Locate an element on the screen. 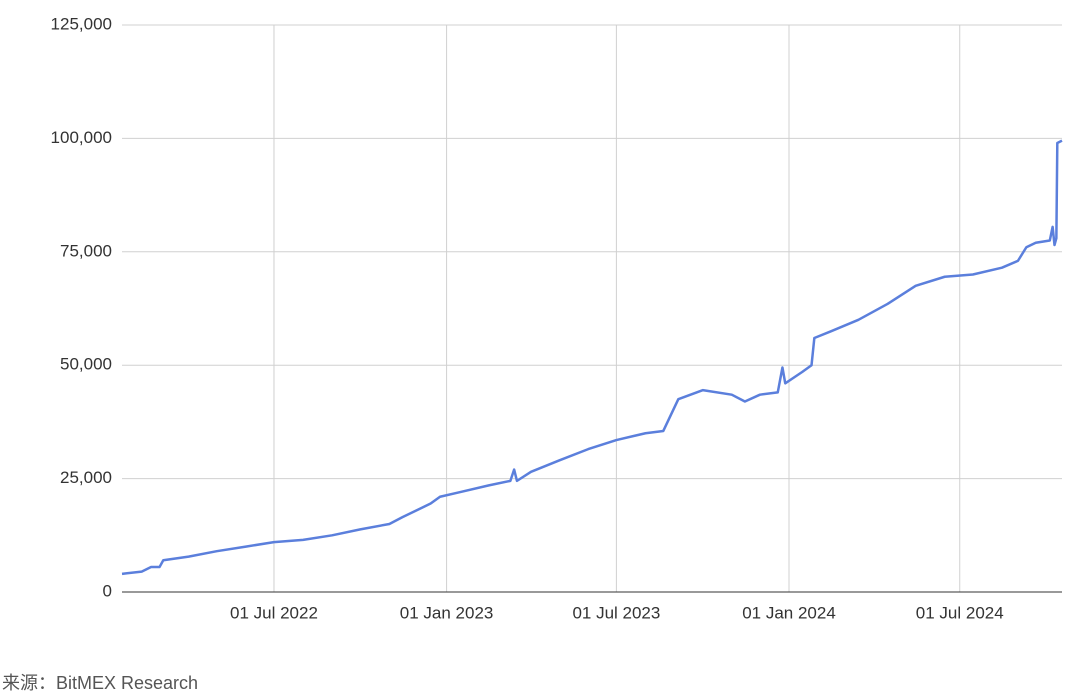 The height and width of the screenshot is (698, 1080). y-tick-label: 50,000 is located at coordinates (86, 364).